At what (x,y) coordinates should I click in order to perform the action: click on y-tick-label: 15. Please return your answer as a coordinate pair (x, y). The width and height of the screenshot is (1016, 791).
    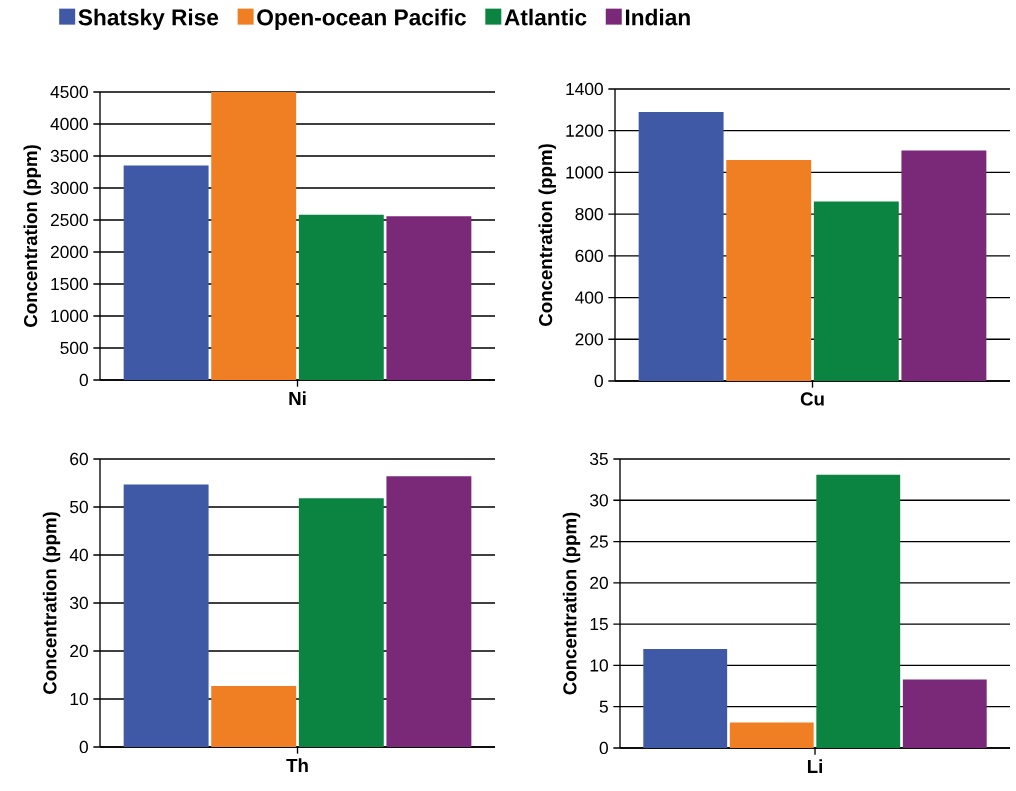
    Looking at the image, I should click on (599, 624).